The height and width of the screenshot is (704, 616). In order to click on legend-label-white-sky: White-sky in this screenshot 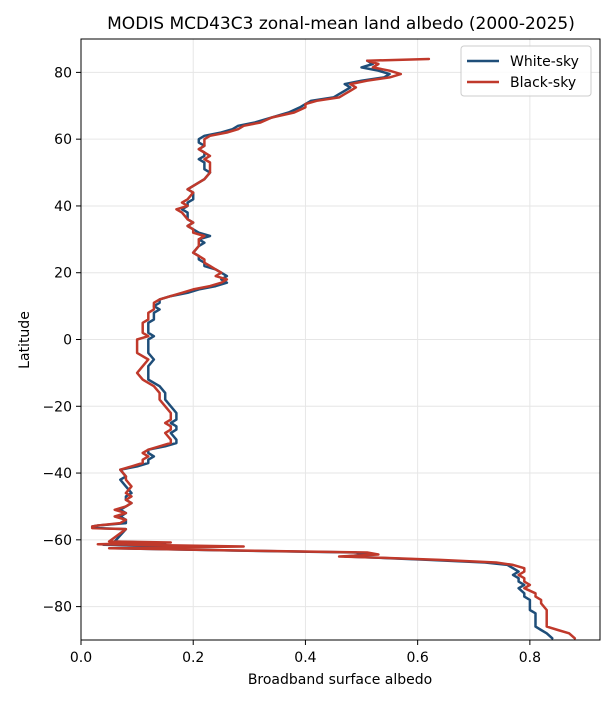, I will do `click(544, 62)`.